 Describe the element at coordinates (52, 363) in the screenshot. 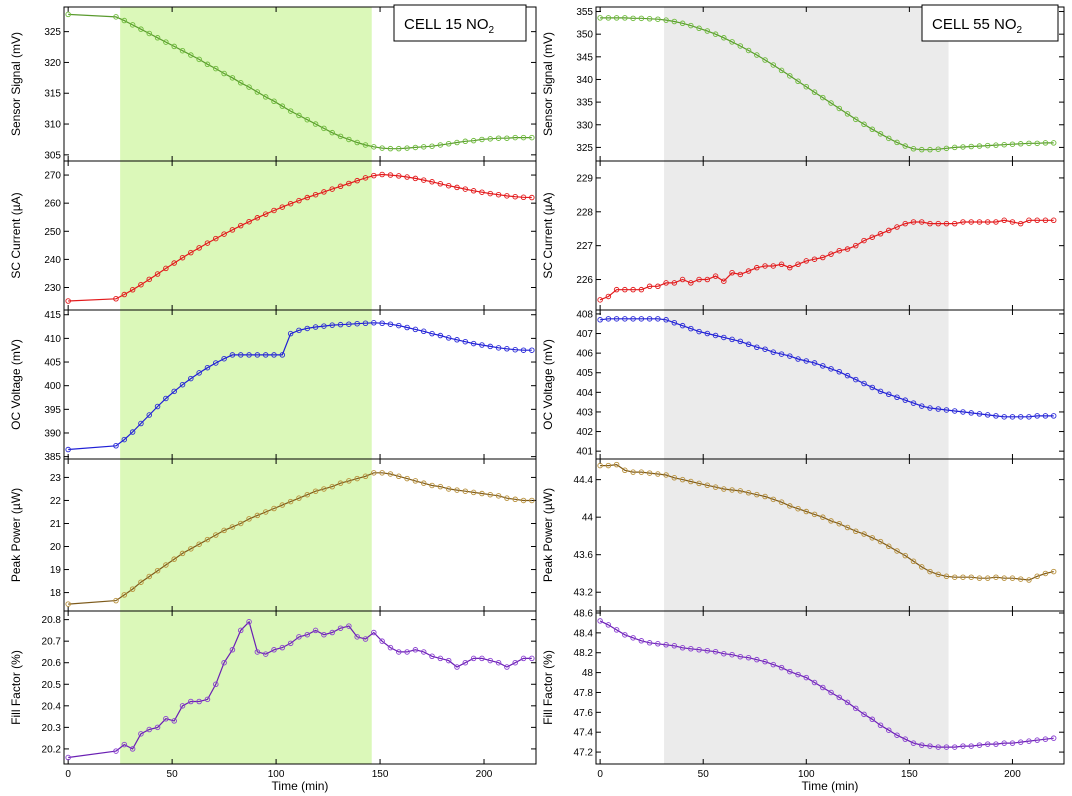

I see `y-tick-label: 405` at that location.